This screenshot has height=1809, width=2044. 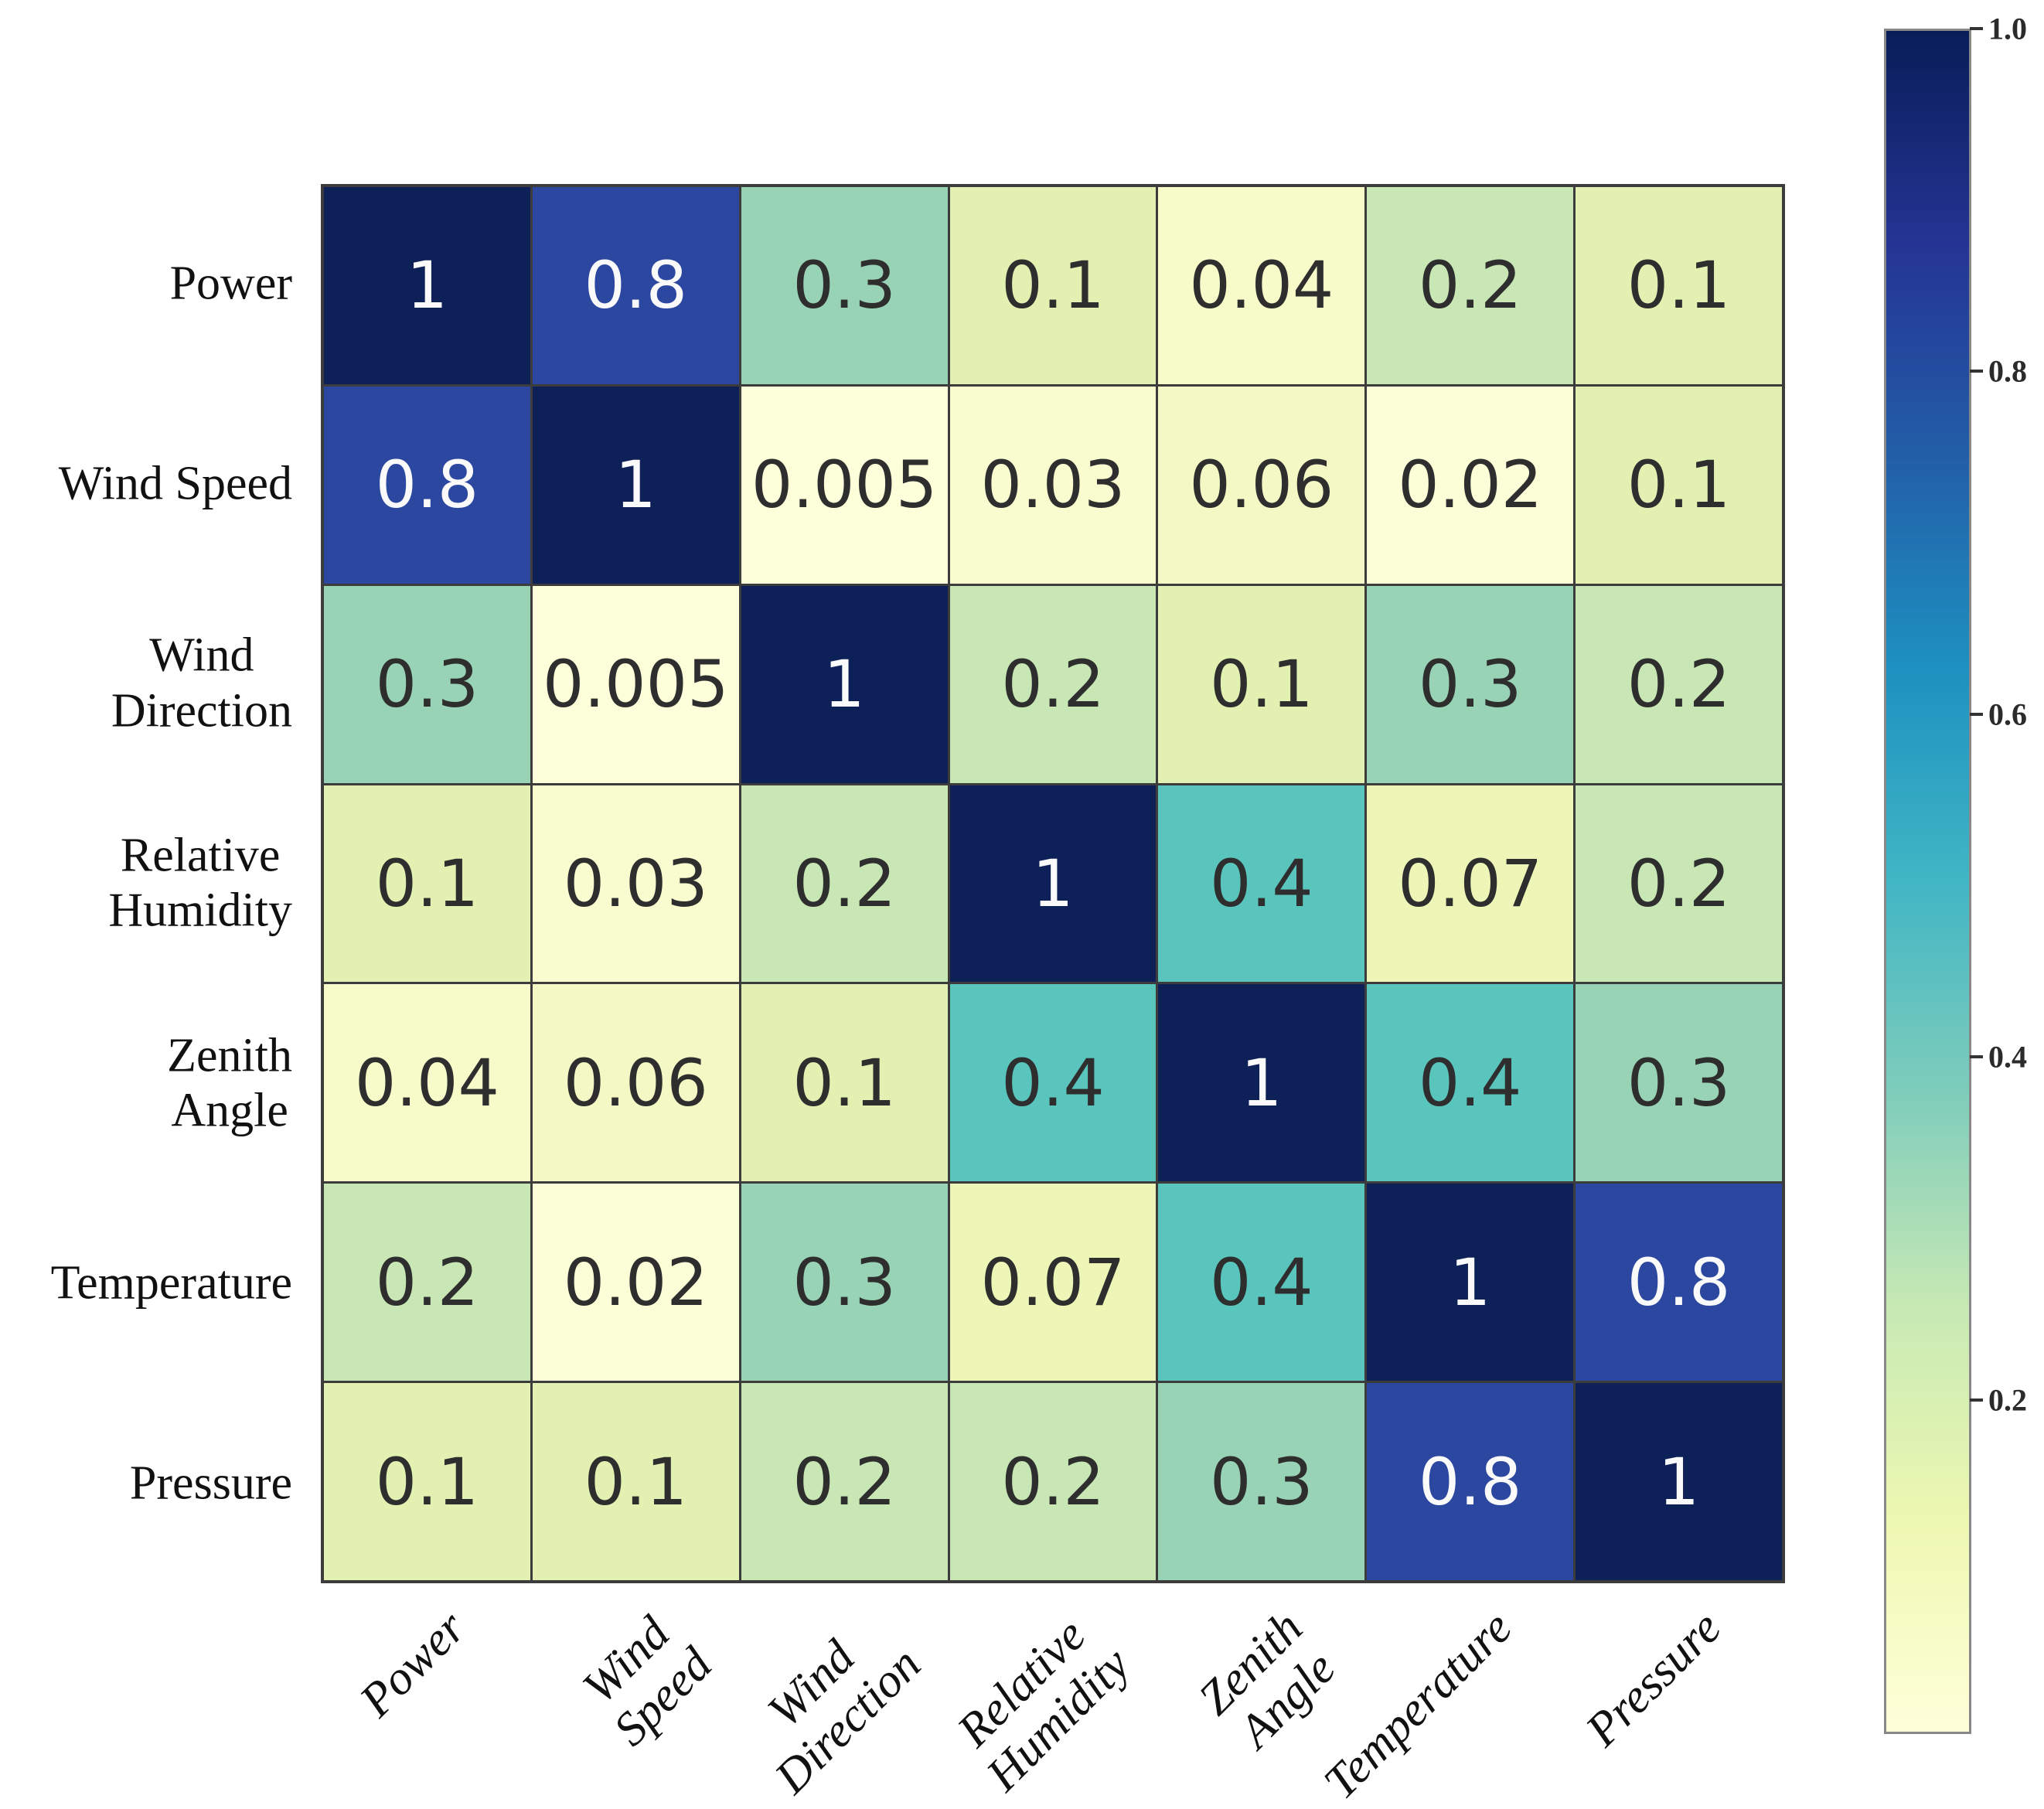 What do you see at coordinates (413, 1664) in the screenshot?
I see `x-tick-label: Power` at bounding box center [413, 1664].